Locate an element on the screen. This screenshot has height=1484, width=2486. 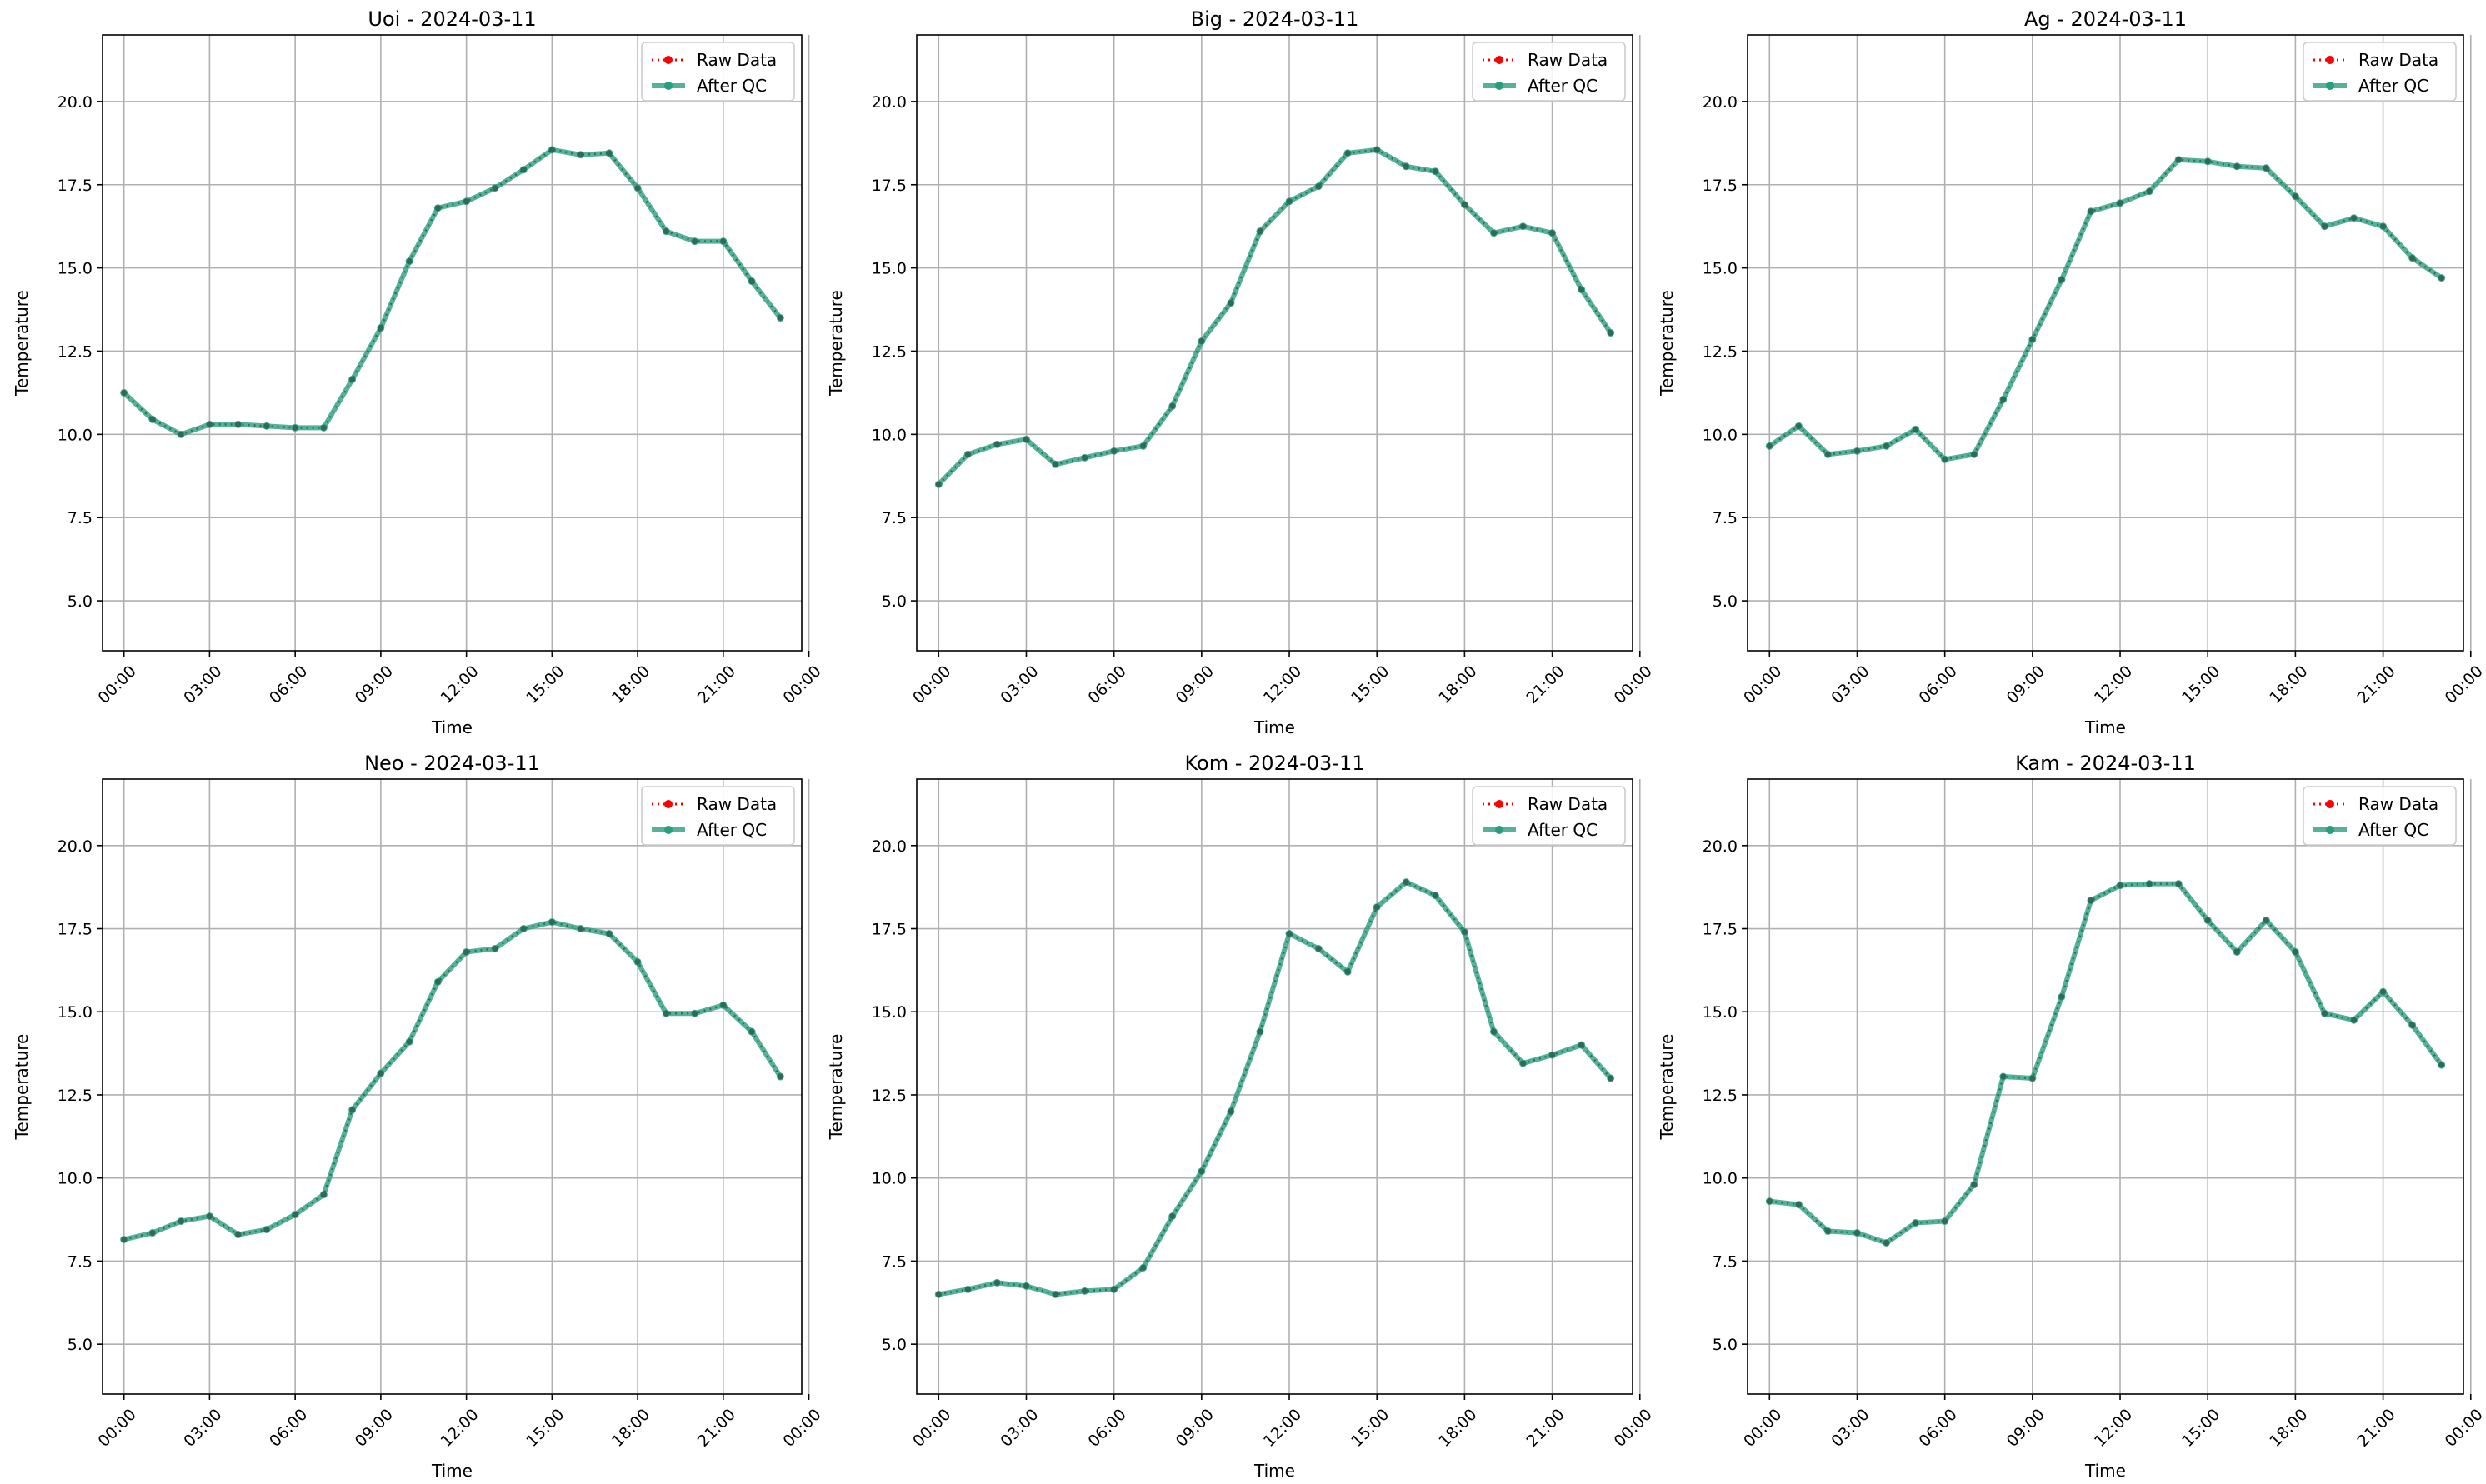
y-tick-label: 15.0 is located at coordinates (890, 269).